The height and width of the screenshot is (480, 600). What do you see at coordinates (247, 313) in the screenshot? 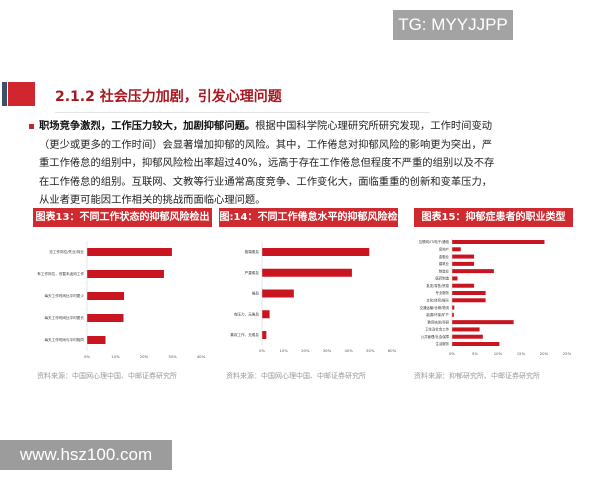
I see `category-label: 有压力，无倦怠` at bounding box center [247, 313].